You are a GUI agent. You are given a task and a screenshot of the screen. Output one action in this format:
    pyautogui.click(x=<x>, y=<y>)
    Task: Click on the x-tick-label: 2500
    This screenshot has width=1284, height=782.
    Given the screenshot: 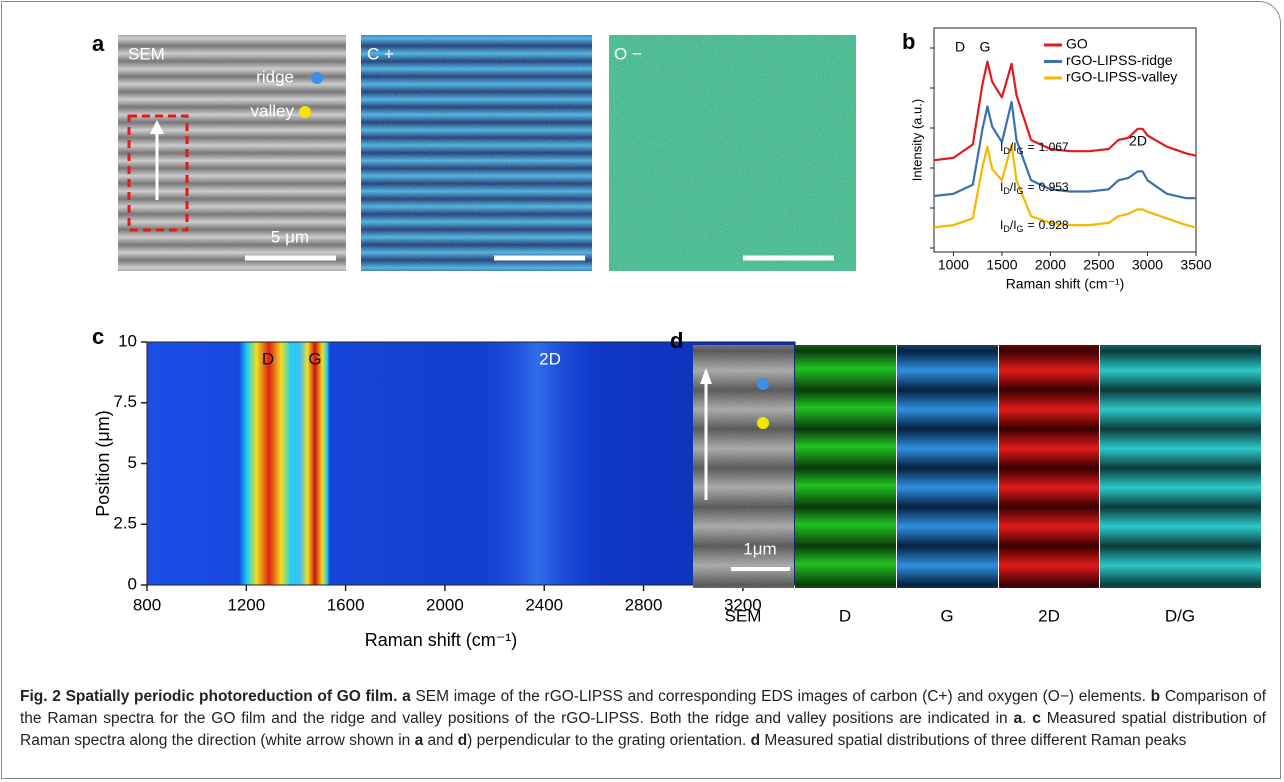 What is the action you would take?
    pyautogui.click(x=1098, y=265)
    